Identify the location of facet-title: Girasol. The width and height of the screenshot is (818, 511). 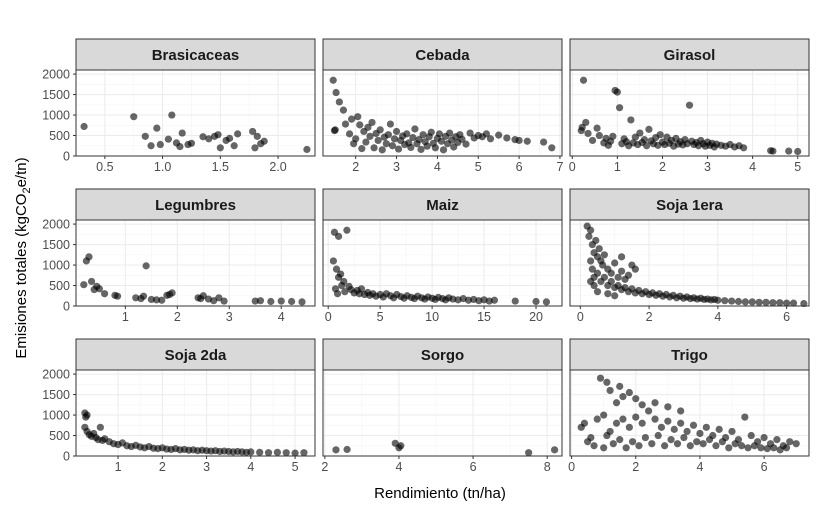
(690, 55).